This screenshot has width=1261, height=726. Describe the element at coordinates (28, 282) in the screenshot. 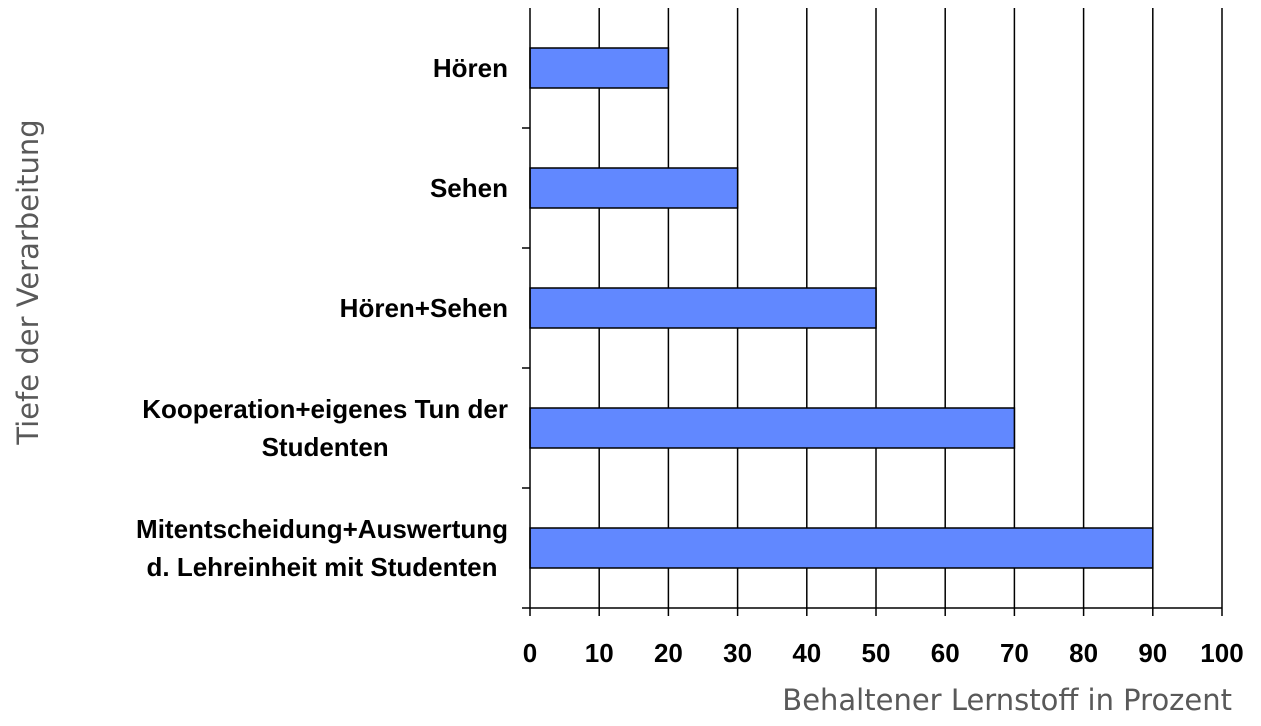

I see `y-axis-title: Tiefe der Verarbeitung` at that location.